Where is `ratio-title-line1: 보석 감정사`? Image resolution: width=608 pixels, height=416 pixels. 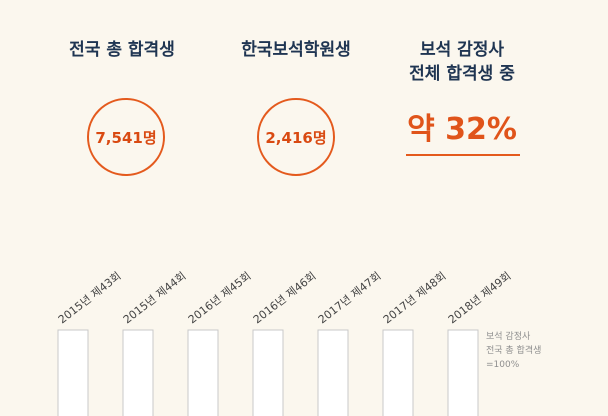 ratio-title-line1: 보석 감정사 is located at coordinates (462, 50).